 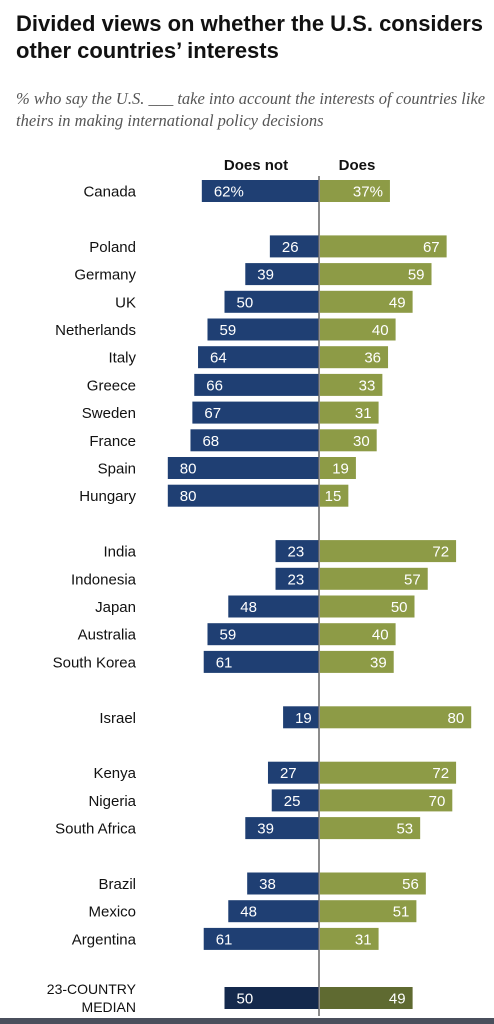 I want to click on bar-does-not-spain, so click(x=243, y=468).